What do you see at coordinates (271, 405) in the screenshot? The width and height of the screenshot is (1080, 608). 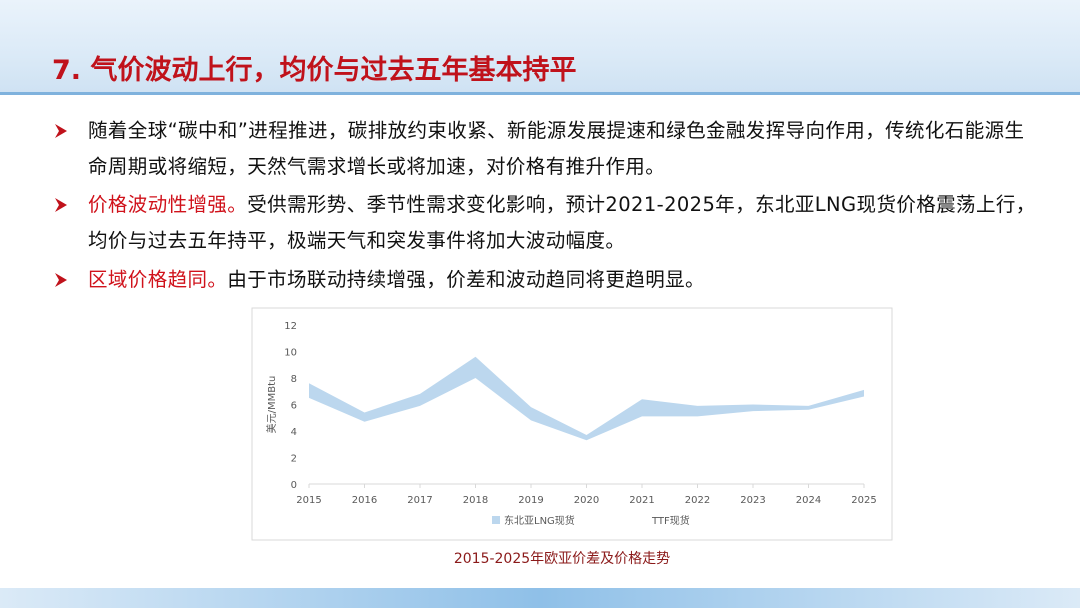 I see `y-axis-label: 美元/MMBtu` at bounding box center [271, 405].